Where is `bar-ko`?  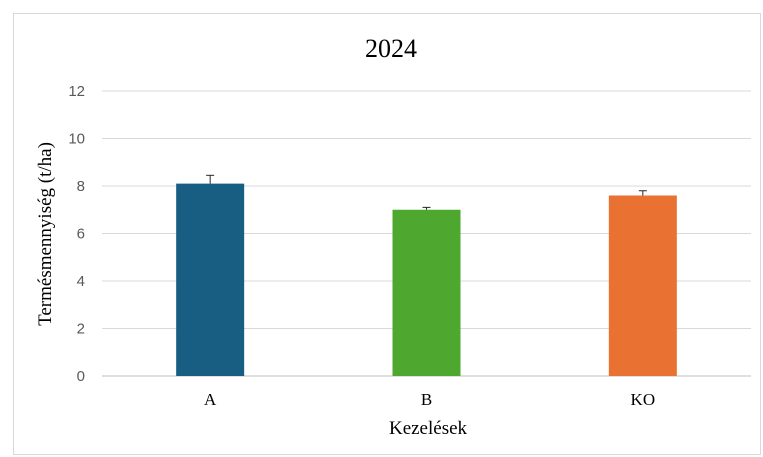 bar-ko is located at coordinates (642, 285).